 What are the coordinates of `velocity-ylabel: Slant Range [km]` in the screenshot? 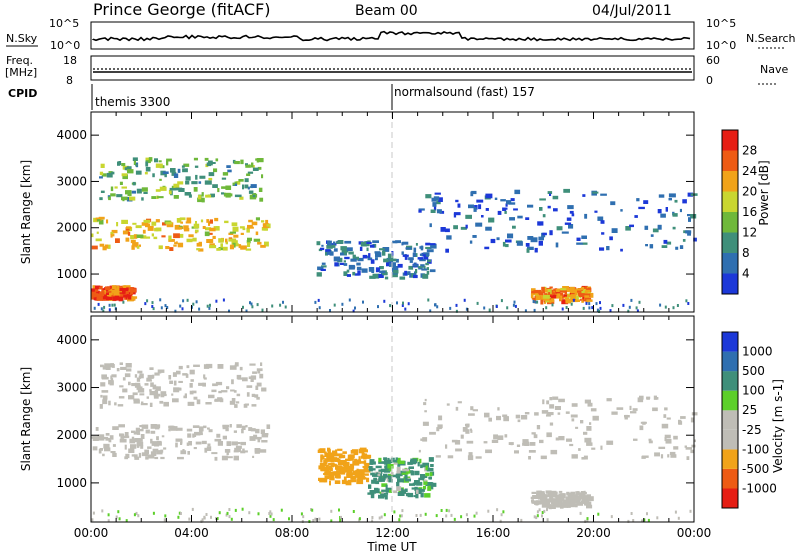 It's located at (26, 419).